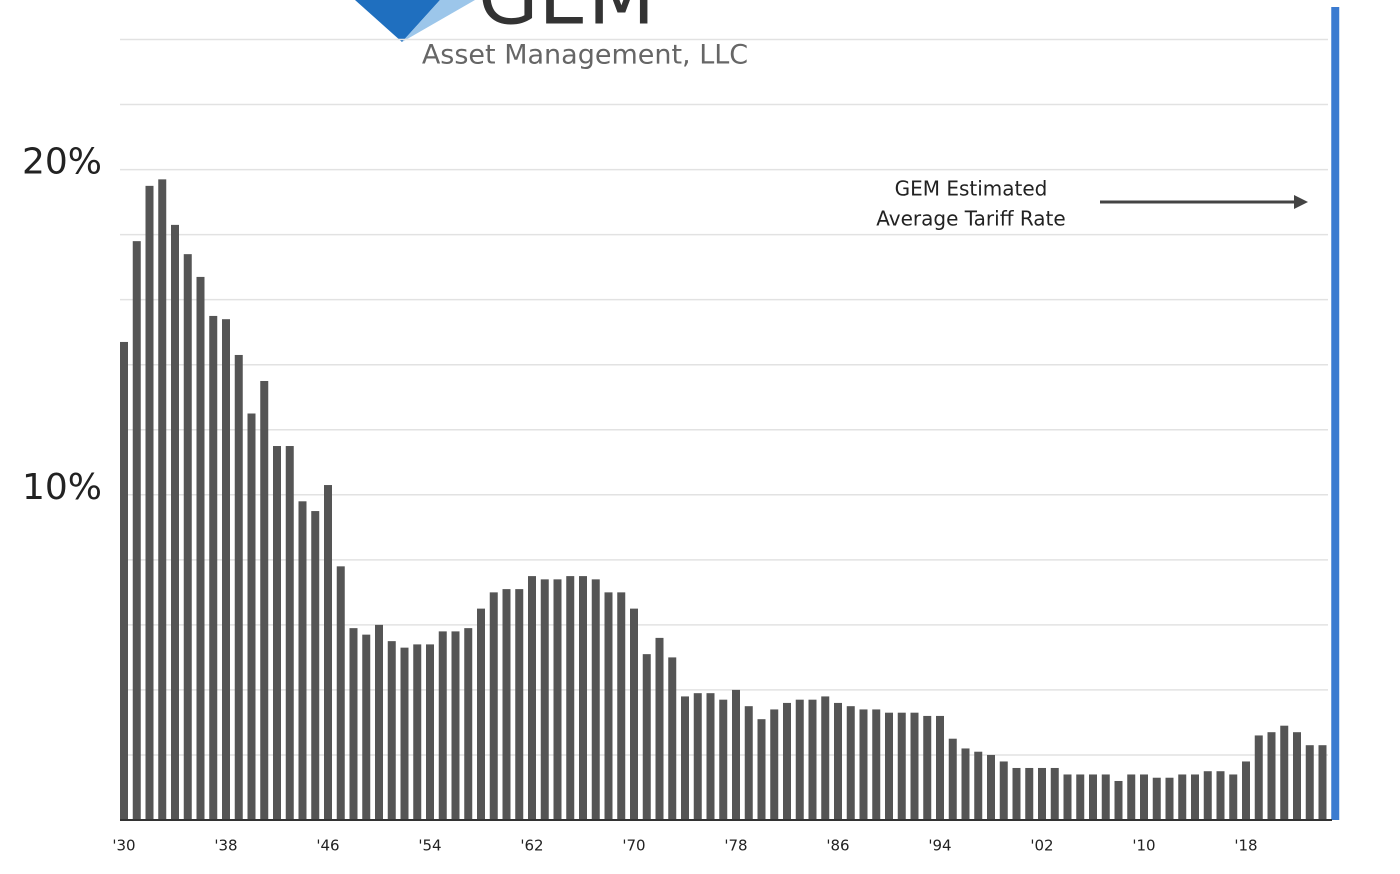 The image size is (1400, 874). Describe the element at coordinates (970, 219) in the screenshot. I see `annotation: Average Tariff Rate` at that location.